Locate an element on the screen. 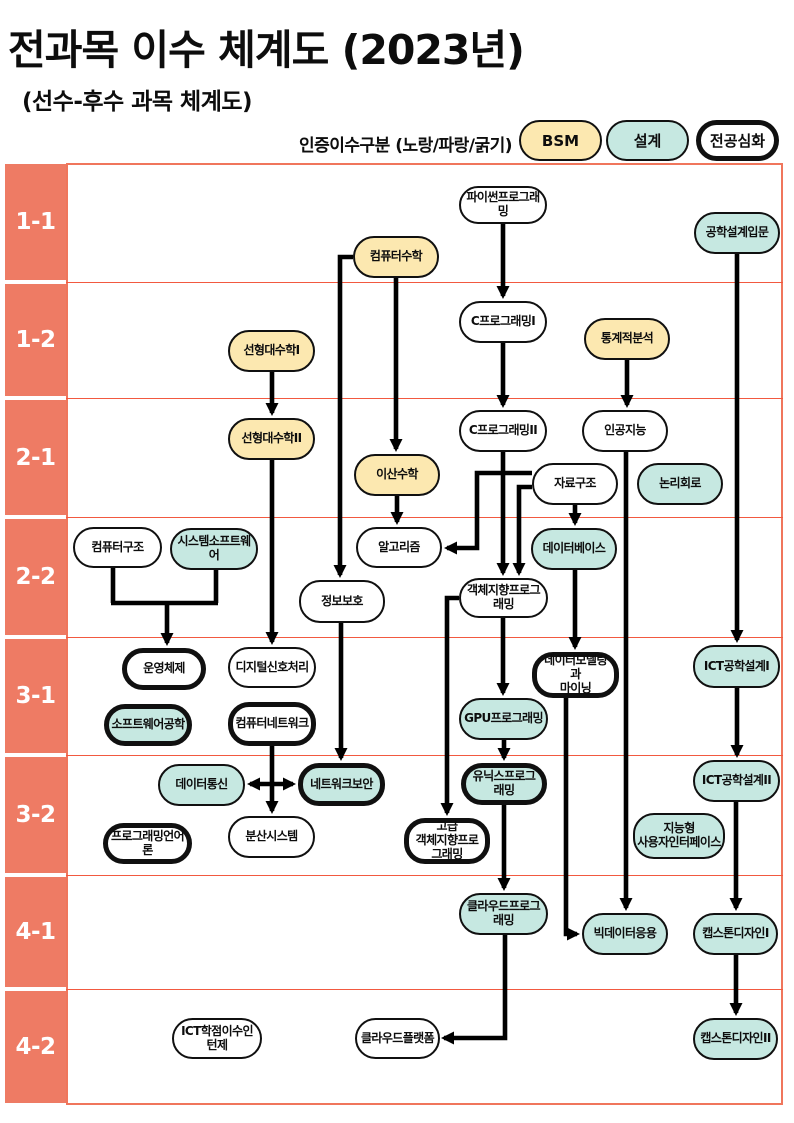 The image size is (794, 1123). course-node-intelui: 지능형 사용자인터페이스 is located at coordinates (679, 836).